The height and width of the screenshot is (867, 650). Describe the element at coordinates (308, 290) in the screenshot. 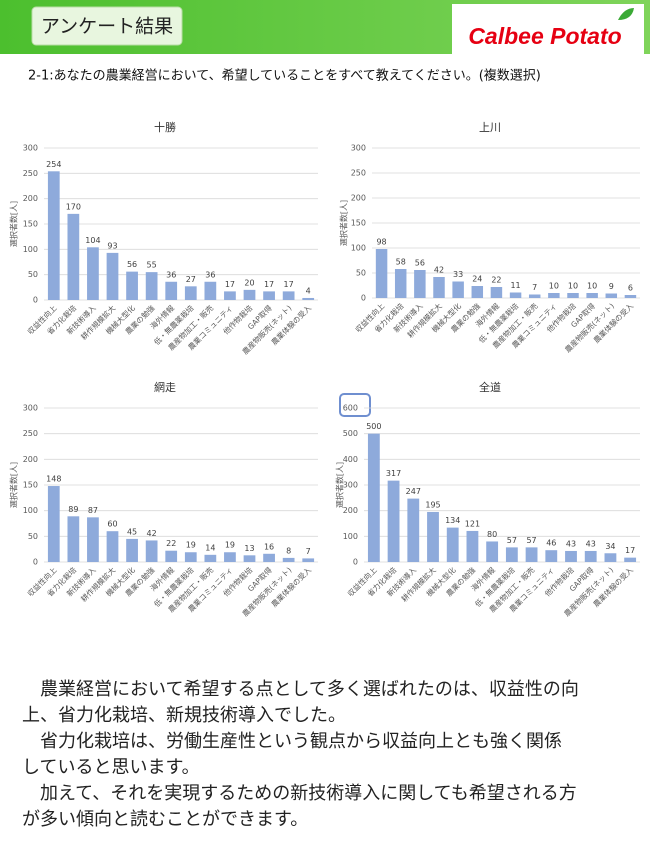

I see `value-label: 4` at that location.